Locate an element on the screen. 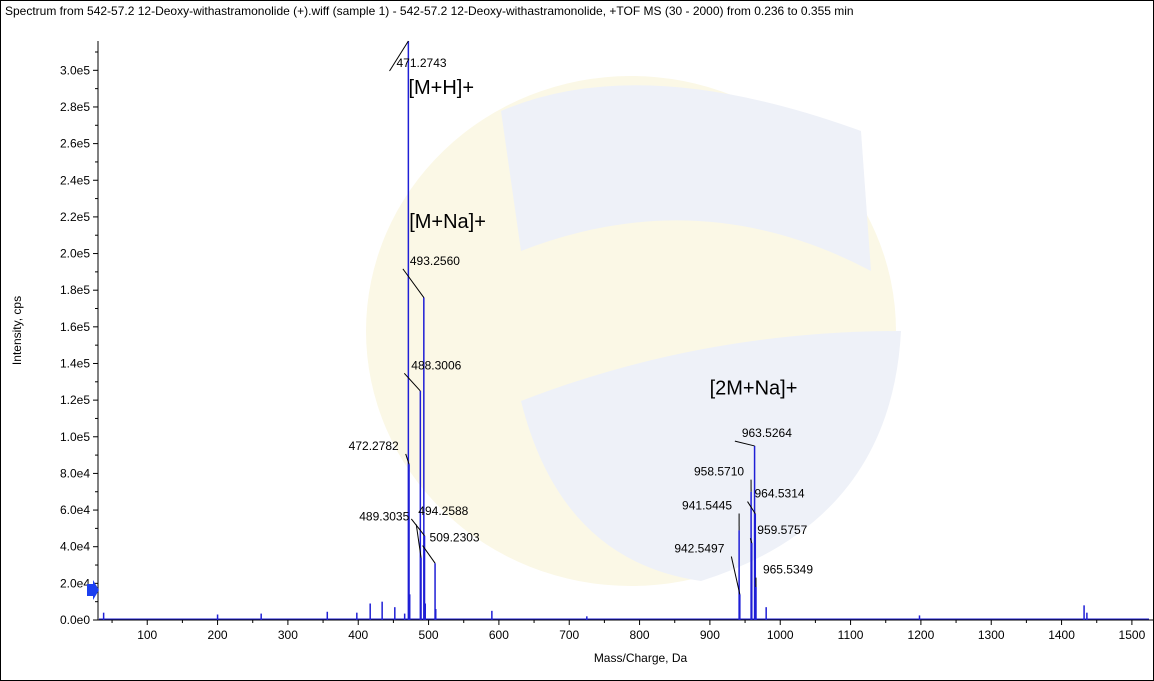 Image resolution: width=1154 pixels, height=681 pixels. threshold-marker-icon is located at coordinates (93, 590).